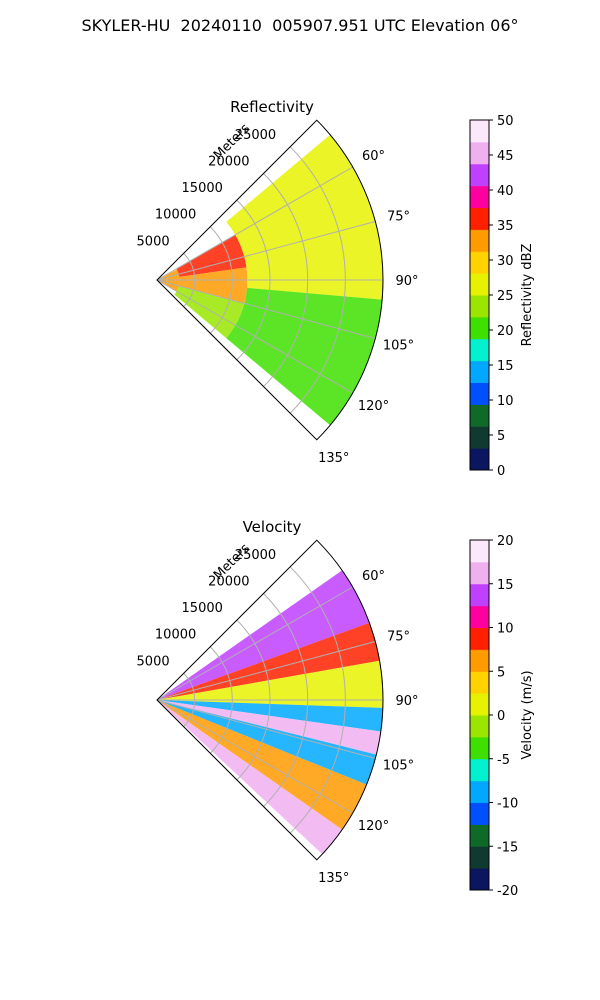 Image resolution: width=600 pixels, height=1000 pixels. What do you see at coordinates (272, 107) in the screenshot?
I see `panel-title: Reflectivity` at bounding box center [272, 107].